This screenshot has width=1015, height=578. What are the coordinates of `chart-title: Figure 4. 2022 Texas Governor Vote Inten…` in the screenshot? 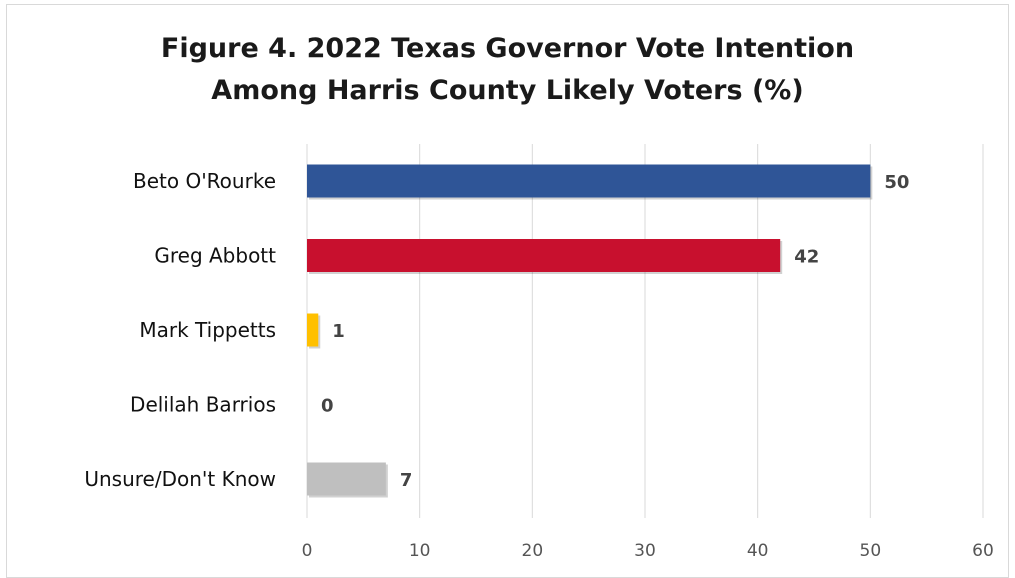 It's located at (507, 70).